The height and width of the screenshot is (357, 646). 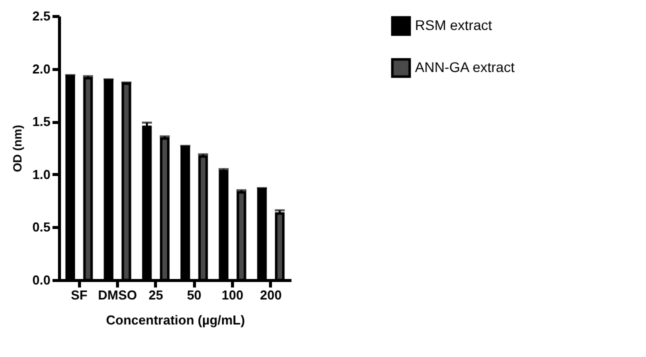 I want to click on y-tick-label: 0.0, so click(x=41, y=280).